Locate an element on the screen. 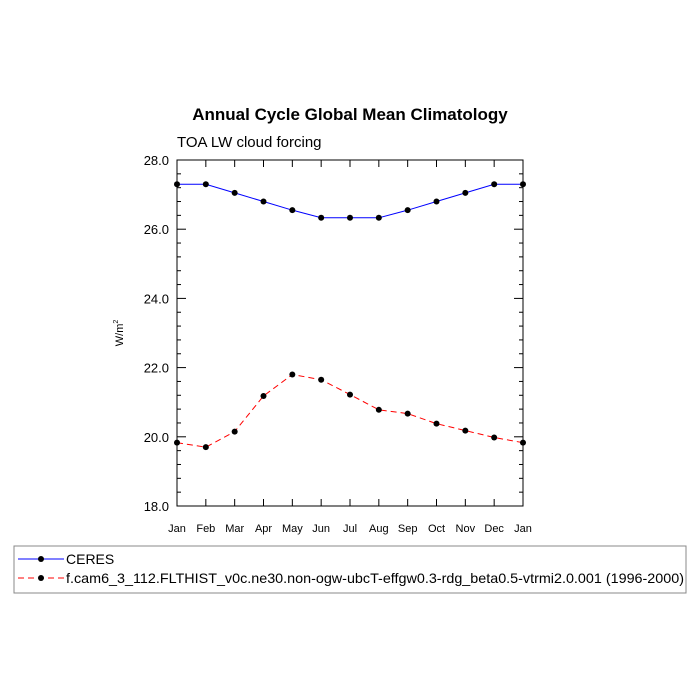 The height and width of the screenshot is (700, 700). y-tick-label: 26.0 is located at coordinates (156, 229).